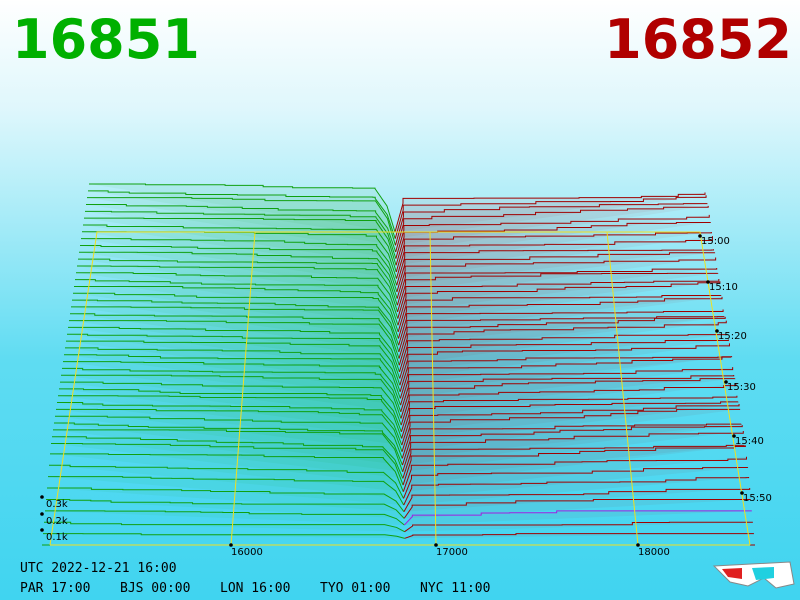  What do you see at coordinates (757, 498) in the screenshot?
I see `time-label: 15:50` at bounding box center [757, 498].